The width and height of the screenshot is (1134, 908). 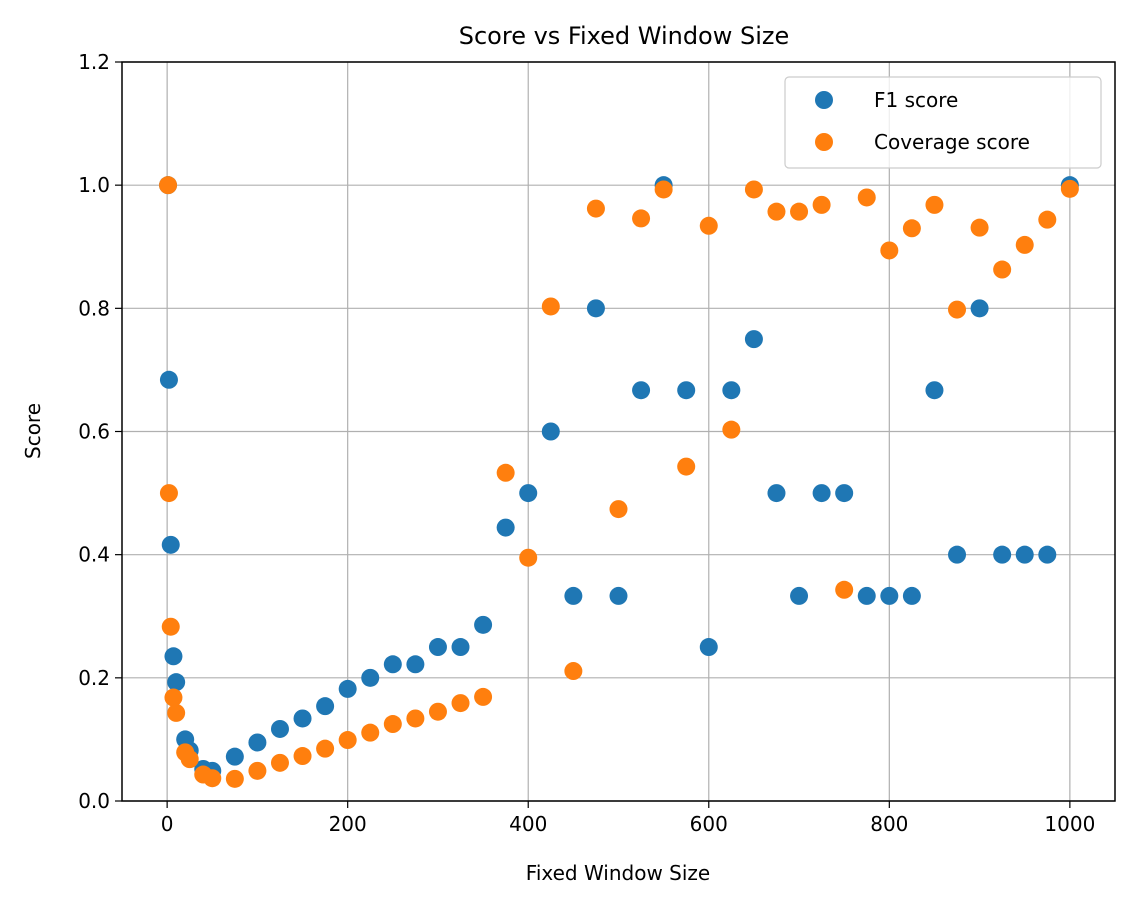 What do you see at coordinates (94, 678) in the screenshot?
I see `y-tick-label: 0.2` at bounding box center [94, 678].